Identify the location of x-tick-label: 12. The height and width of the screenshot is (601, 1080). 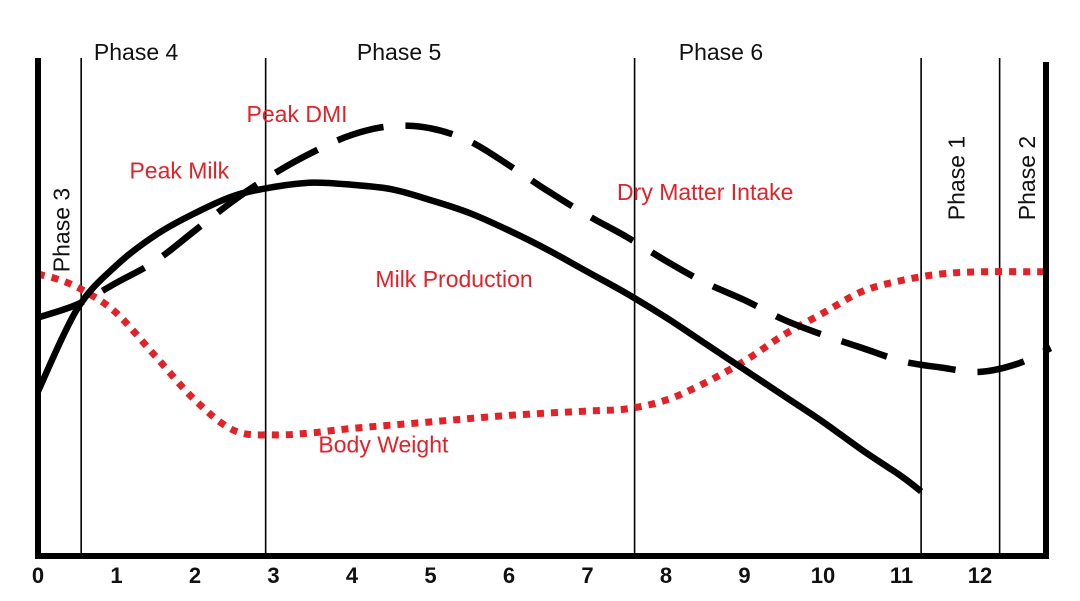
(980, 575).